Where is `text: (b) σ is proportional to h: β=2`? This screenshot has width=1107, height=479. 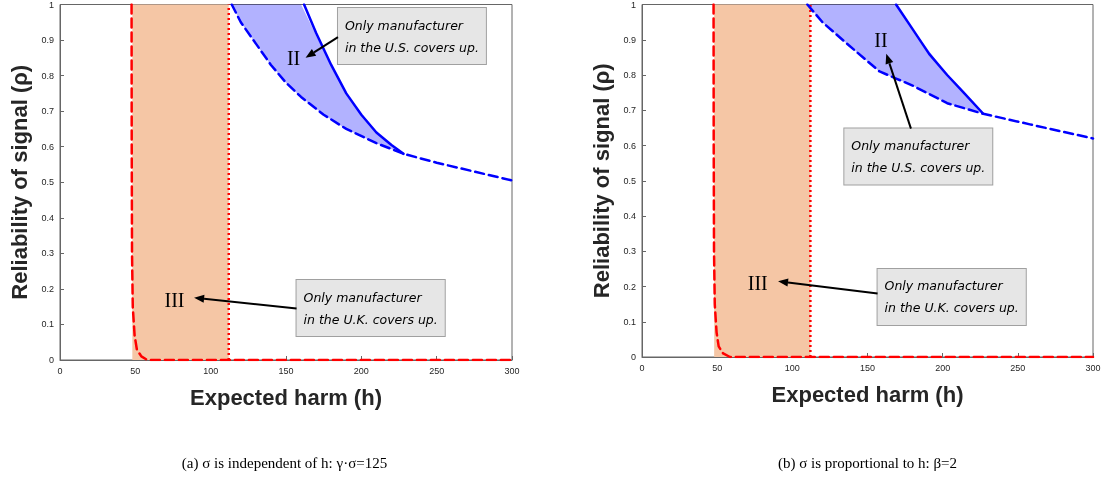 text: (b) σ is proportional to h: β=2 is located at coordinates (867, 463).